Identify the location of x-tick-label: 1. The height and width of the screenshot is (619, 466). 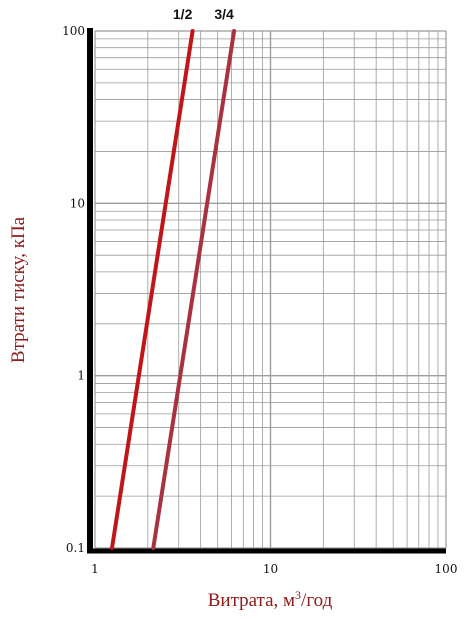
(95, 569).